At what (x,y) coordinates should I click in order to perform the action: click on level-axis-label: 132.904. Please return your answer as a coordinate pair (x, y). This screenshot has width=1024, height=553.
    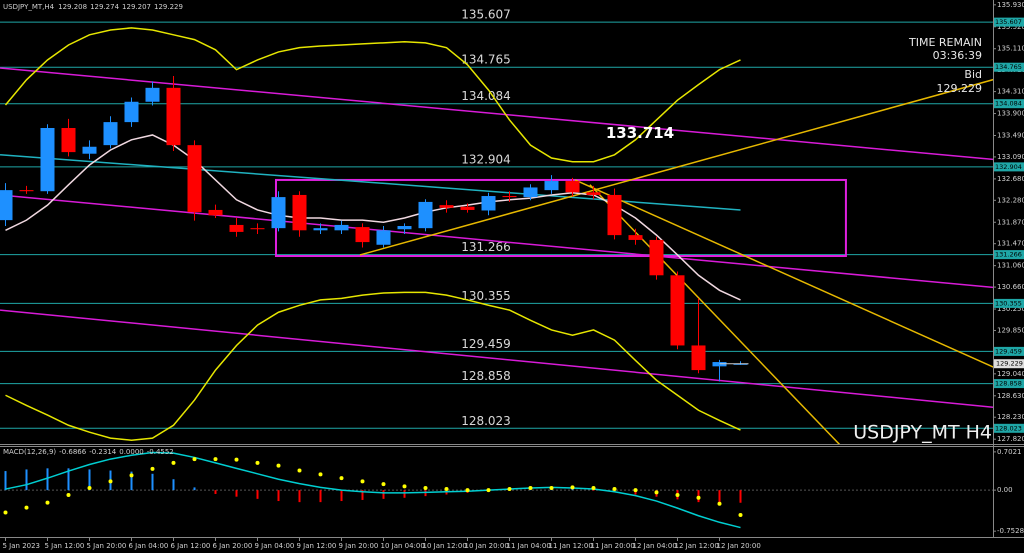
    Looking at the image, I should click on (1008, 167).